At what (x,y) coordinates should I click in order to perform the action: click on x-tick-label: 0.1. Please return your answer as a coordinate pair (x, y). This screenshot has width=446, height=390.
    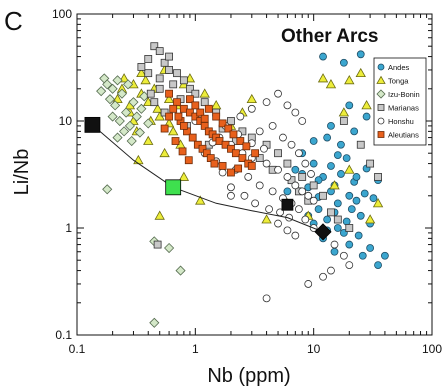
    Looking at the image, I should click on (77, 349).